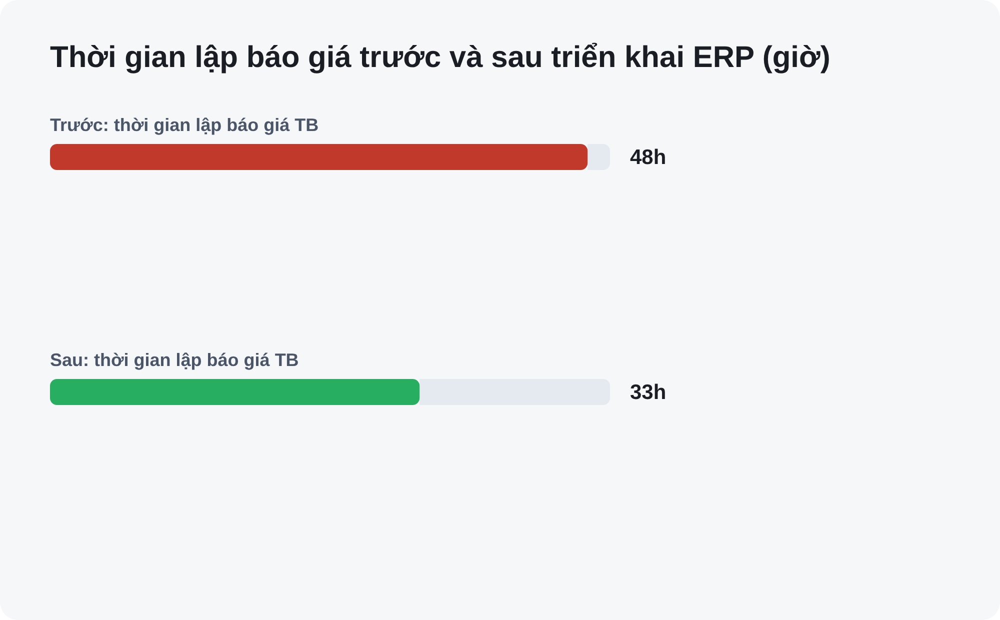  What do you see at coordinates (648, 157) in the screenshot?
I see `data-label: 48h` at bounding box center [648, 157].